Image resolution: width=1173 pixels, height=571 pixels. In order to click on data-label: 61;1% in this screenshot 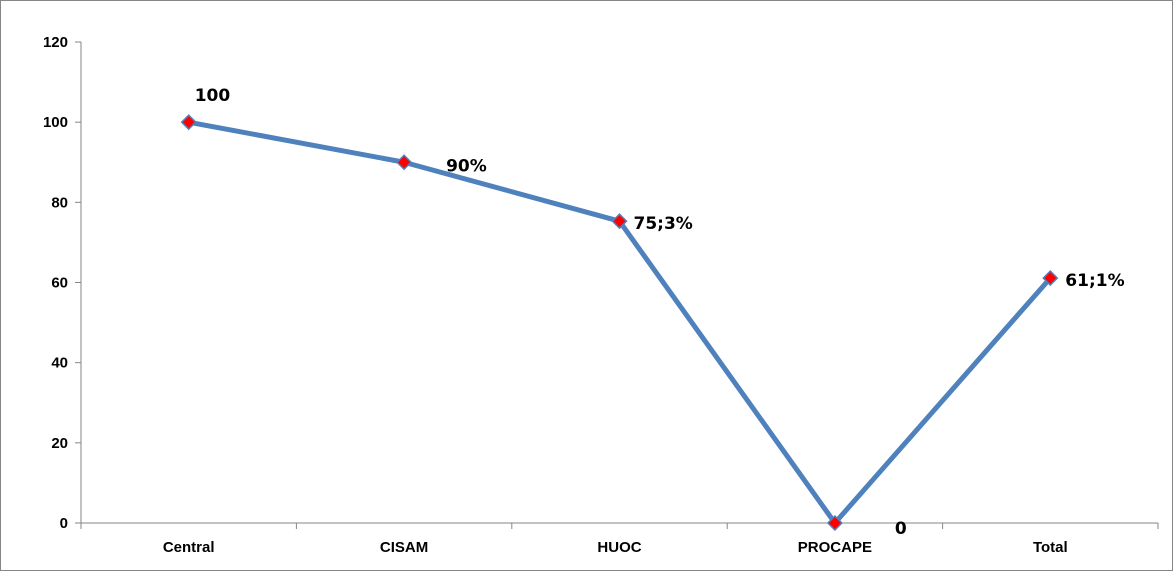, I will do `click(1094, 281)`.